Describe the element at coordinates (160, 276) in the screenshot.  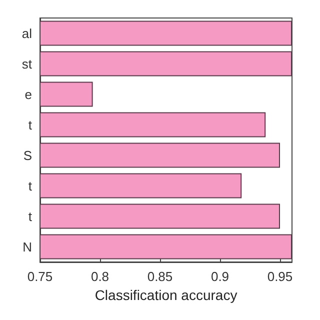
I see `x-tick-label: 0.85` at that location.